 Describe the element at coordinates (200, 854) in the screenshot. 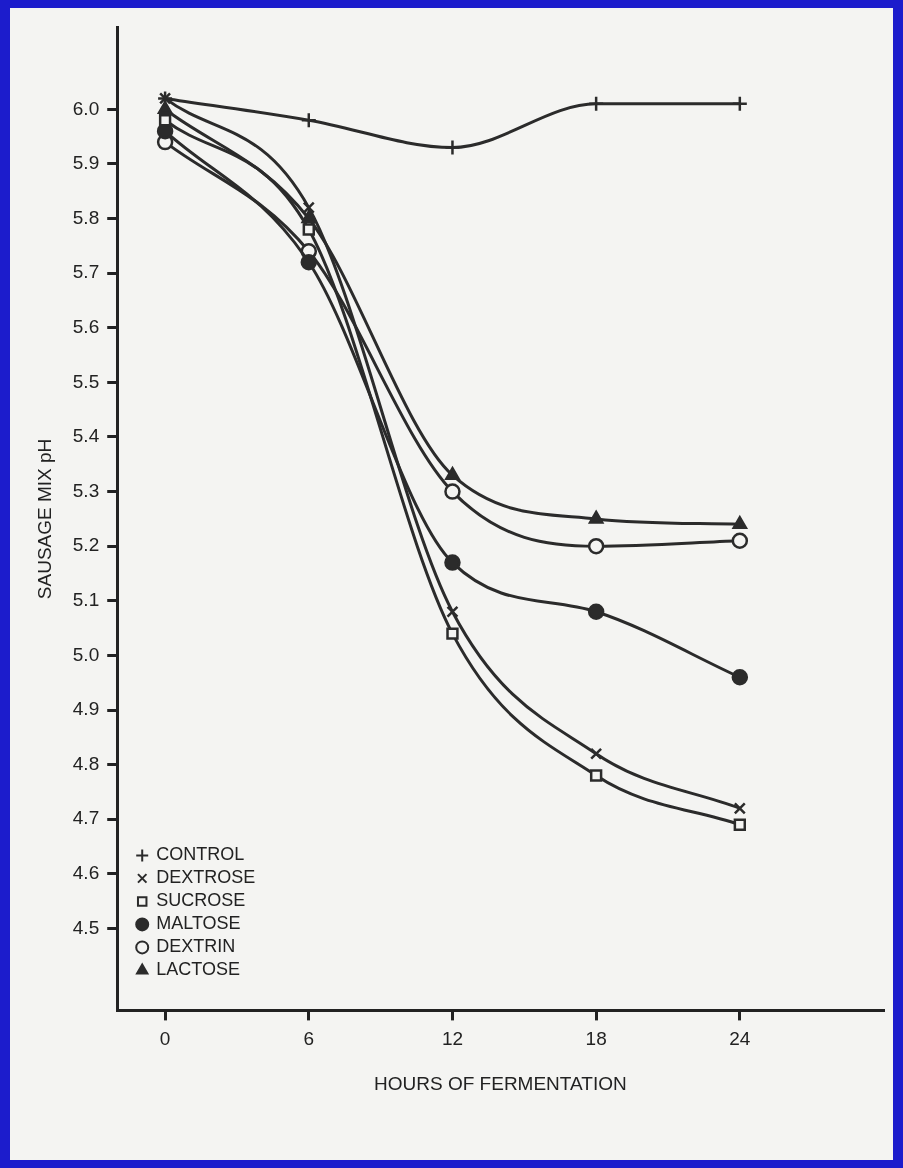

I see `legend-label: CONTROL` at that location.